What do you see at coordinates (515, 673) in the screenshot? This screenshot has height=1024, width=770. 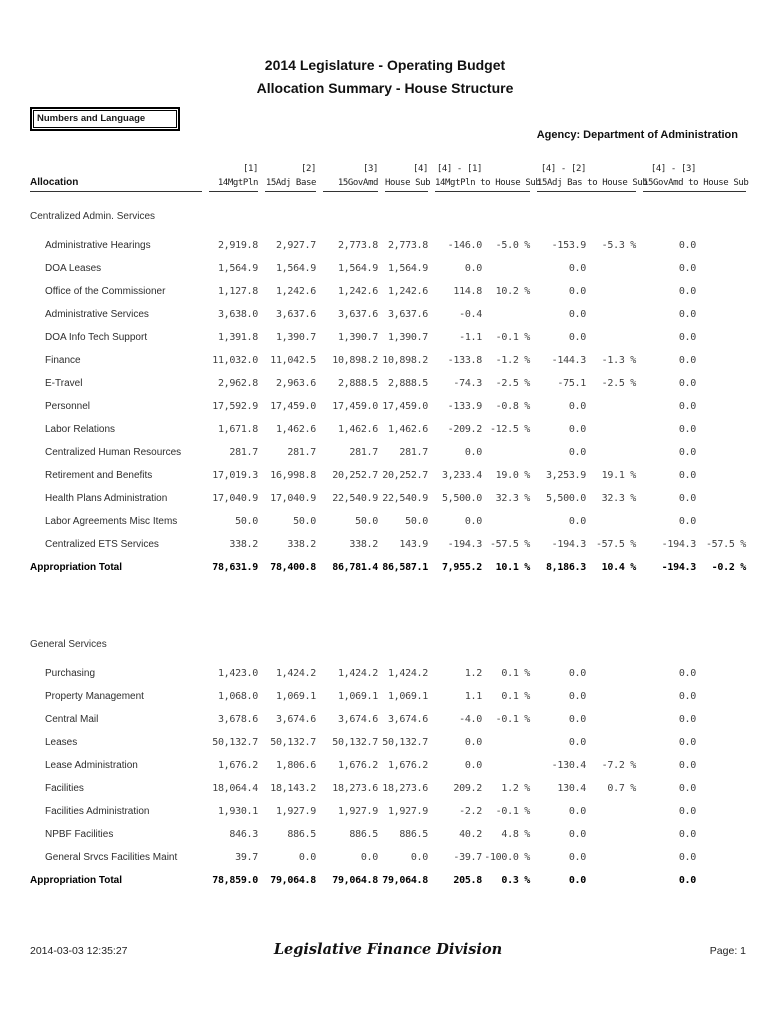 I see `cell-percent: 0.1 %` at bounding box center [515, 673].